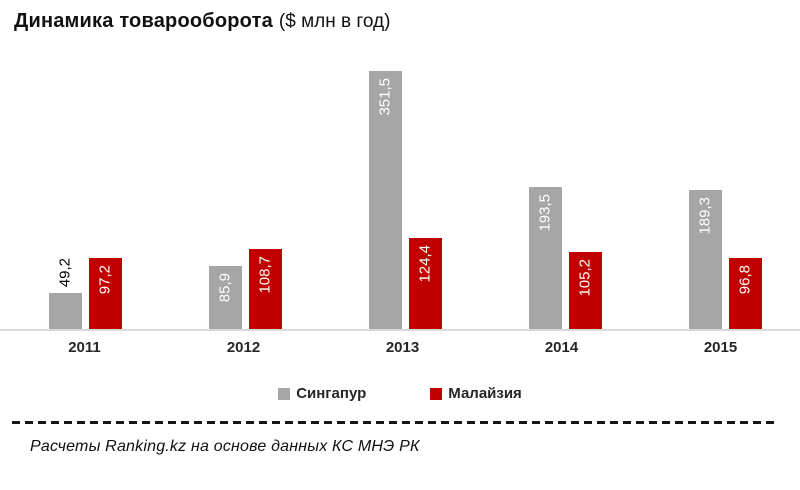 This screenshot has width=800, height=490. What do you see at coordinates (385, 200) in the screenshot?
I see `bar-singapore-2013: 351,5` at bounding box center [385, 200].